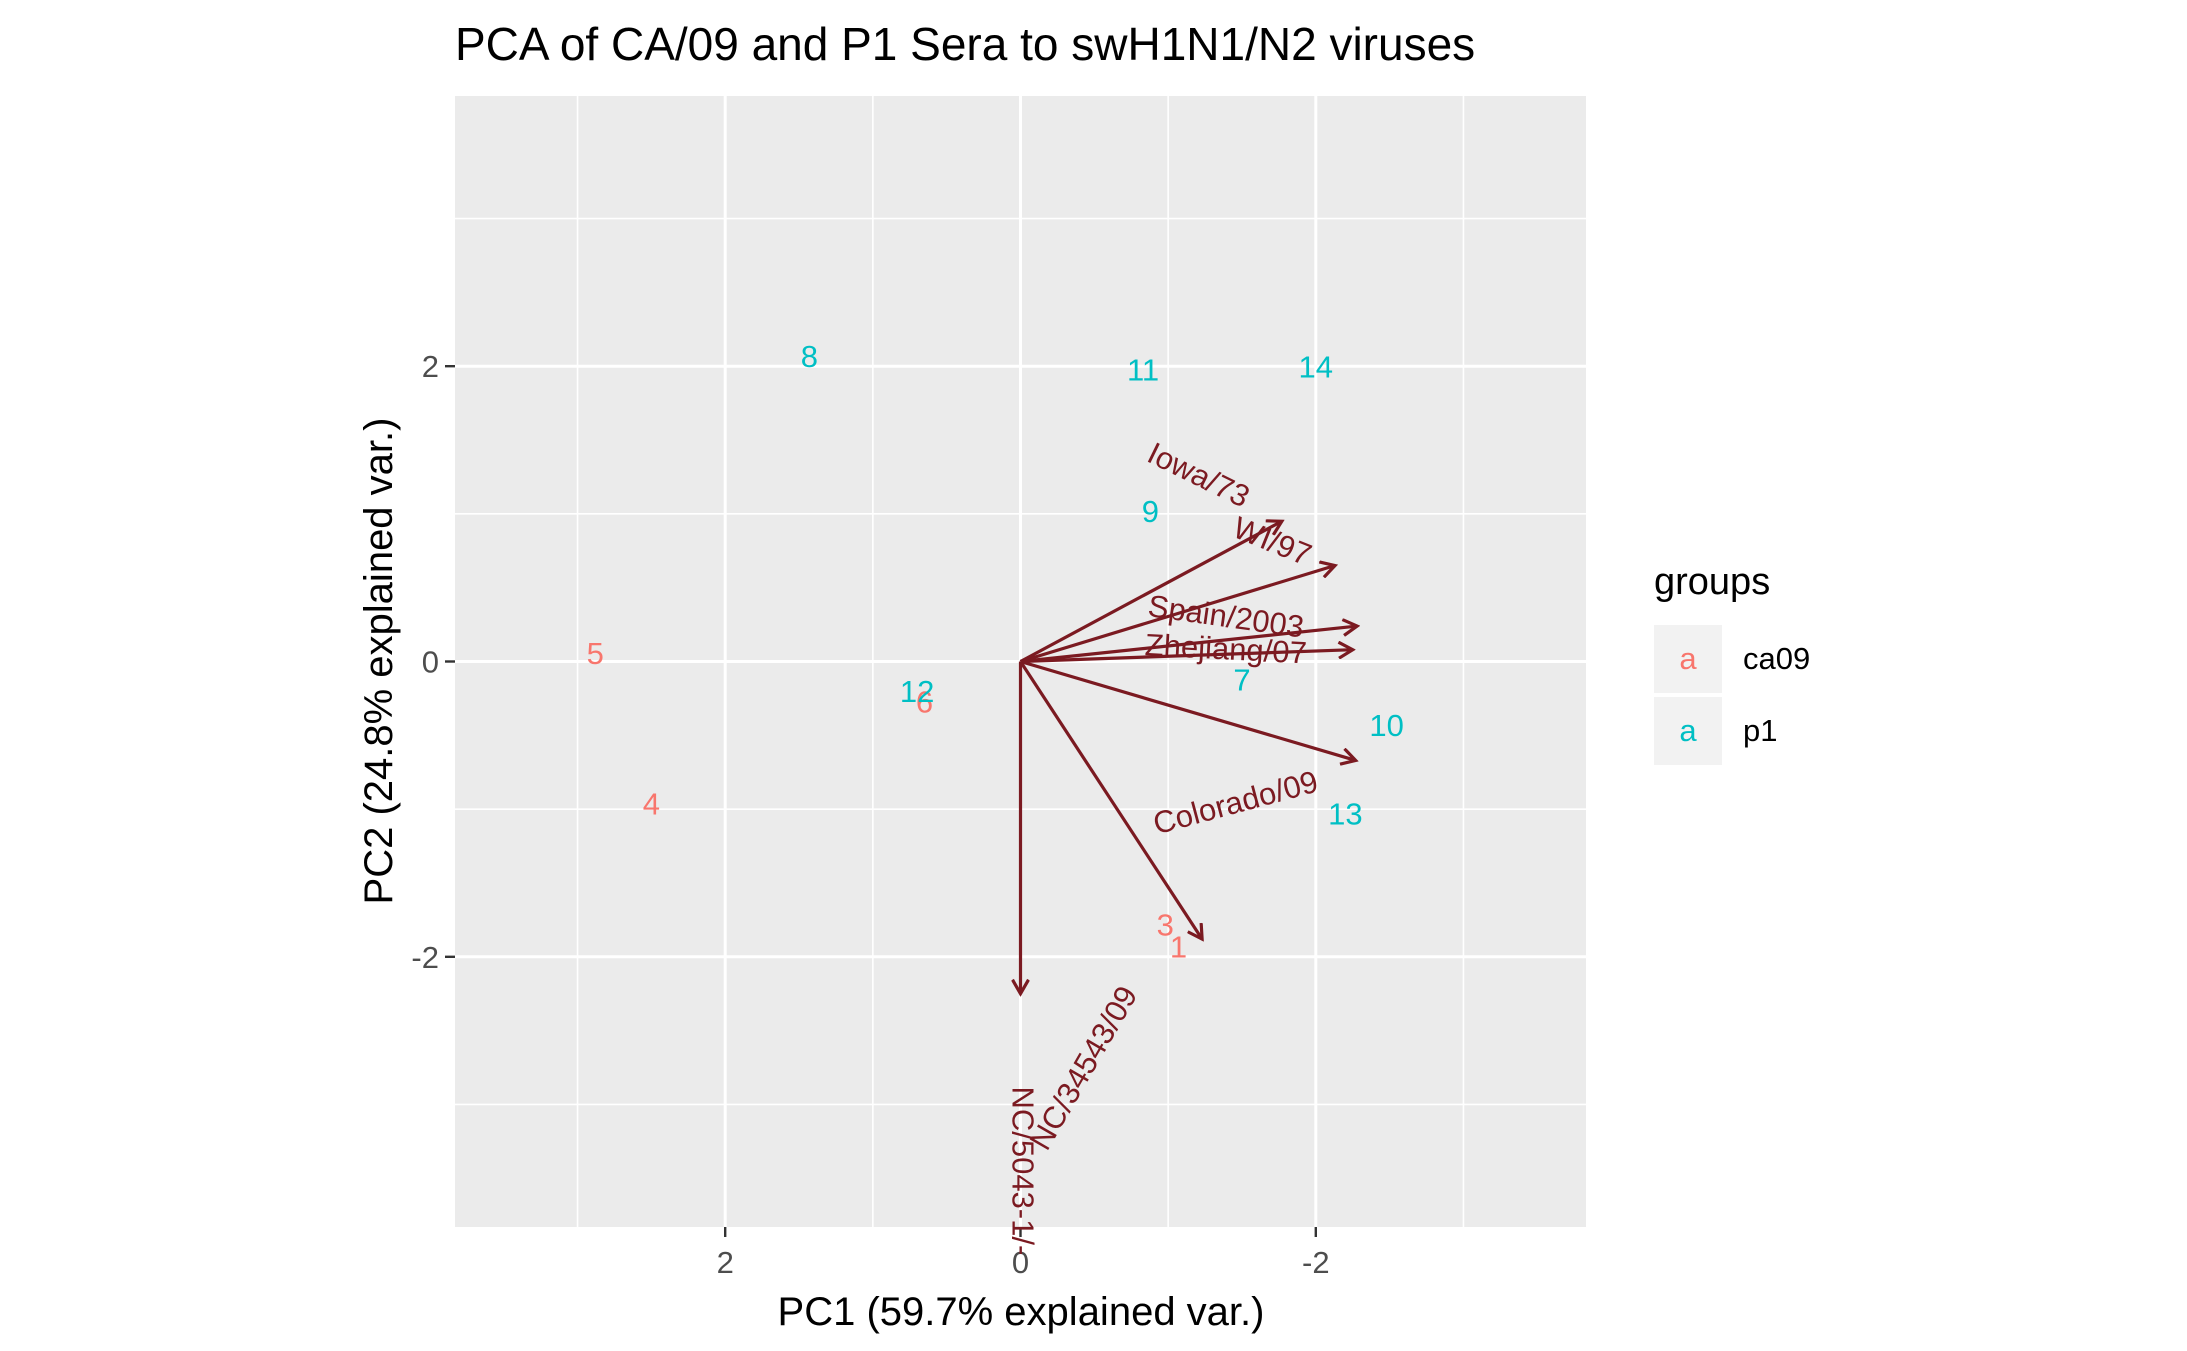  I want to click on legend-title: groups, so click(1712, 582).